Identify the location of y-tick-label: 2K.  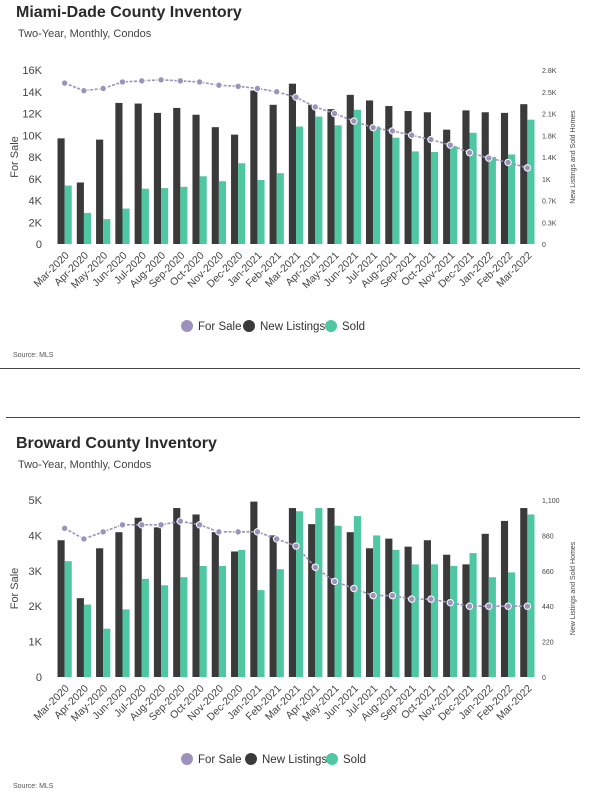
(36, 607).